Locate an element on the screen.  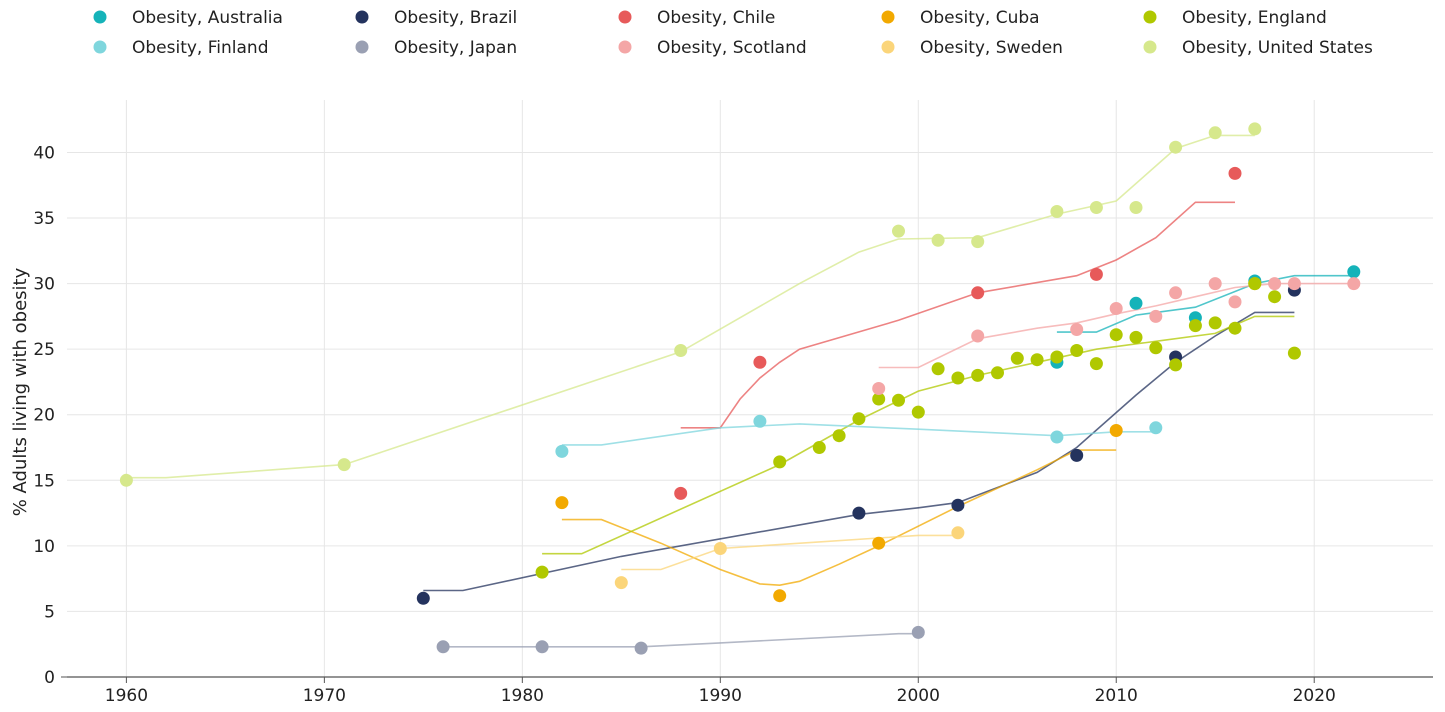
y-tick-label: 35 is located at coordinates (44, 219).